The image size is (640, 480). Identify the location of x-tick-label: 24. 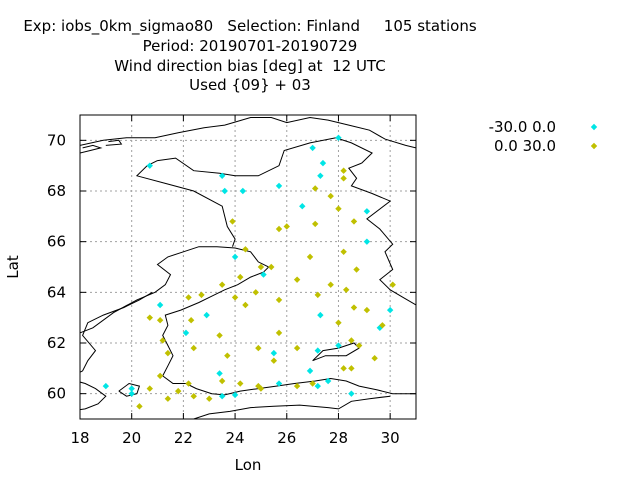
(235, 438).